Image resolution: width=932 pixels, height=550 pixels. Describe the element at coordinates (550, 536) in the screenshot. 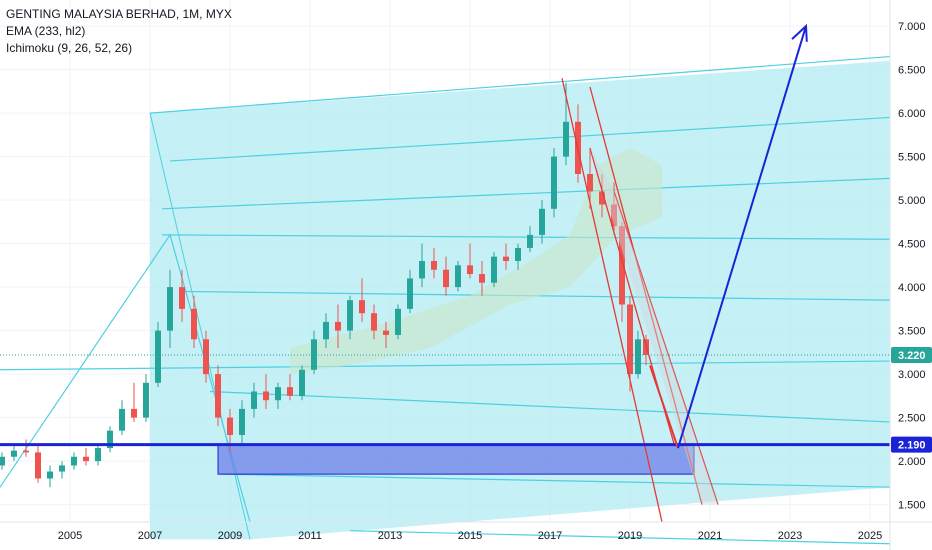

I see `time-tick-6: 2017` at that location.